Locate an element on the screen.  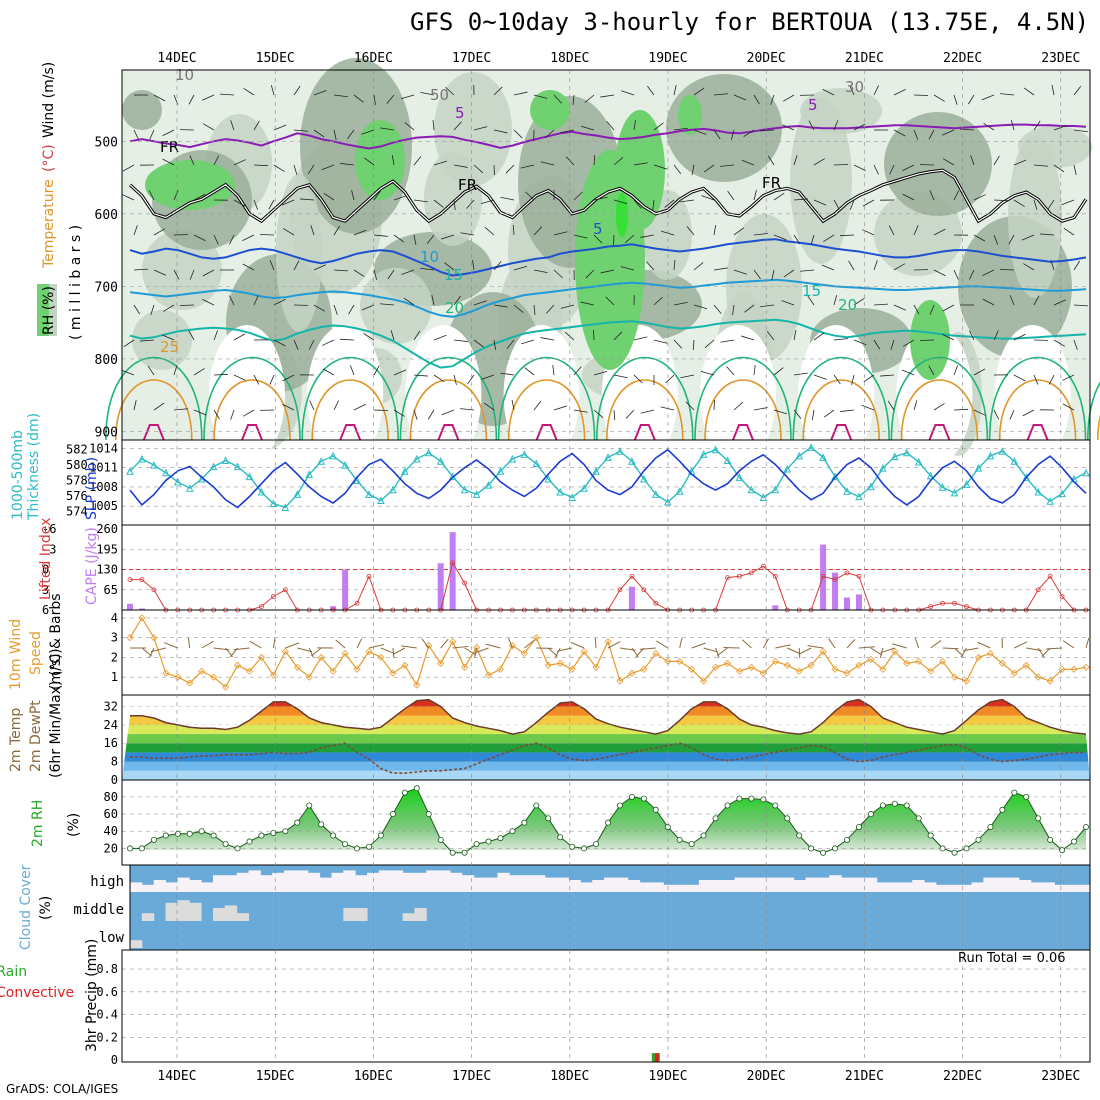
x-tick-label-bottom: 22DEC is located at coordinates (962, 1076).